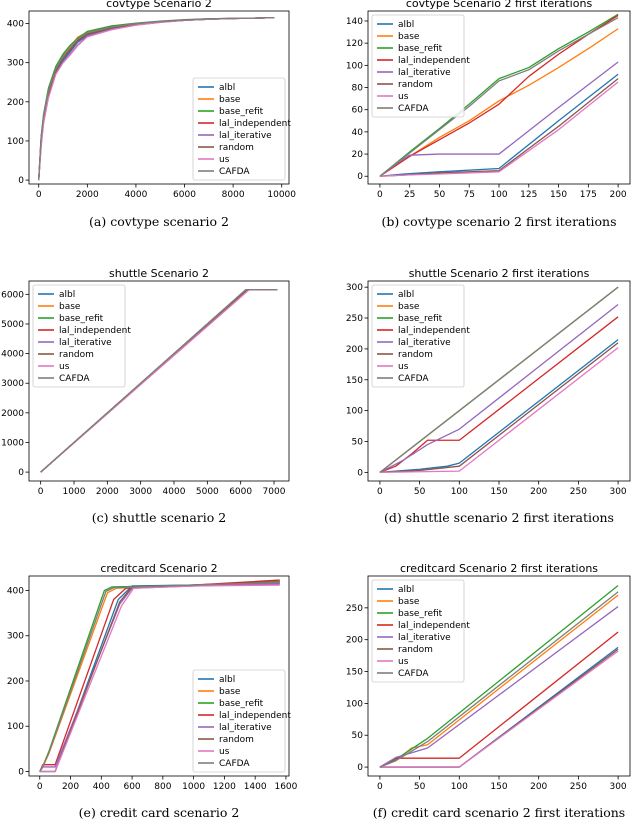  Describe the element at coordinates (409, 195) in the screenshot. I see `x-tick-label: 25` at that location.